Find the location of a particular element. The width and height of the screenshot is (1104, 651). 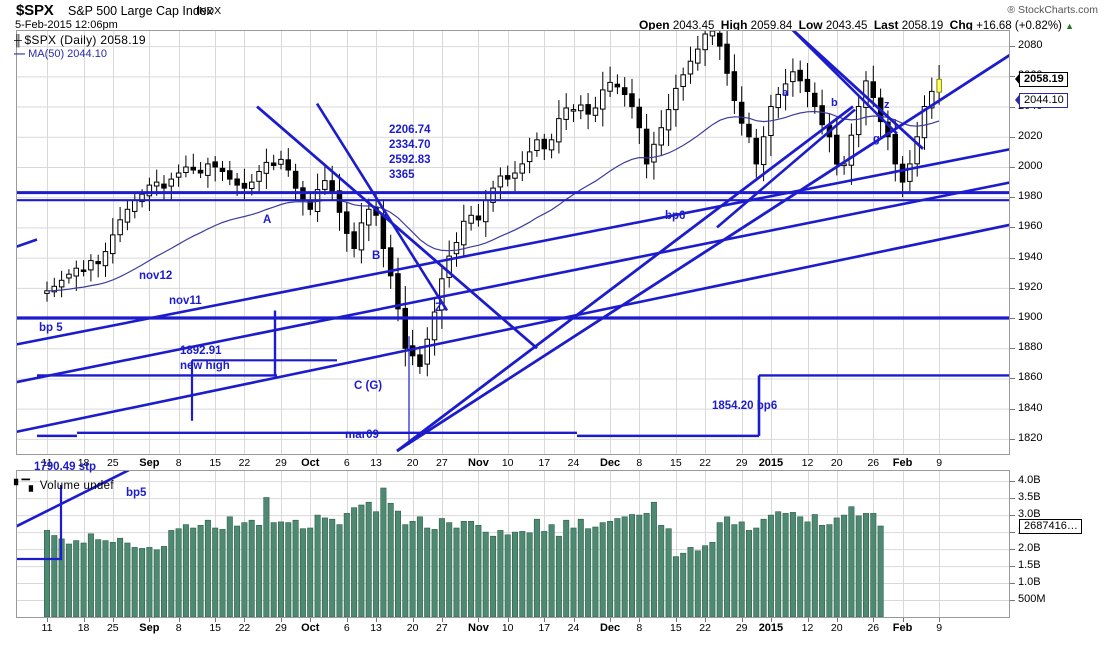

volume-axis-label: 3.5B is located at coordinates (1029, 497).